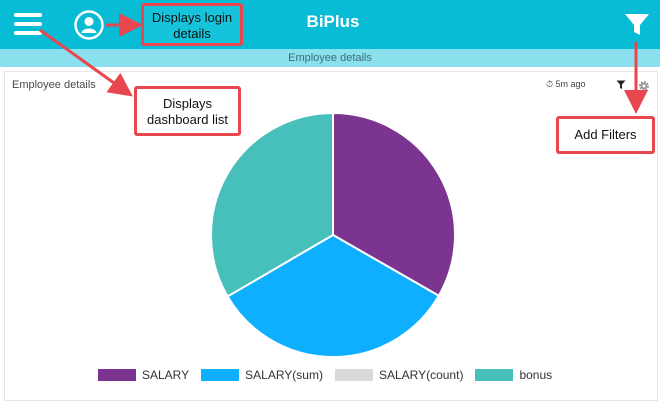 This screenshot has width=660, height=402. Describe the element at coordinates (284, 375) in the screenshot. I see `legend-label: SALARY(sum)` at that location.